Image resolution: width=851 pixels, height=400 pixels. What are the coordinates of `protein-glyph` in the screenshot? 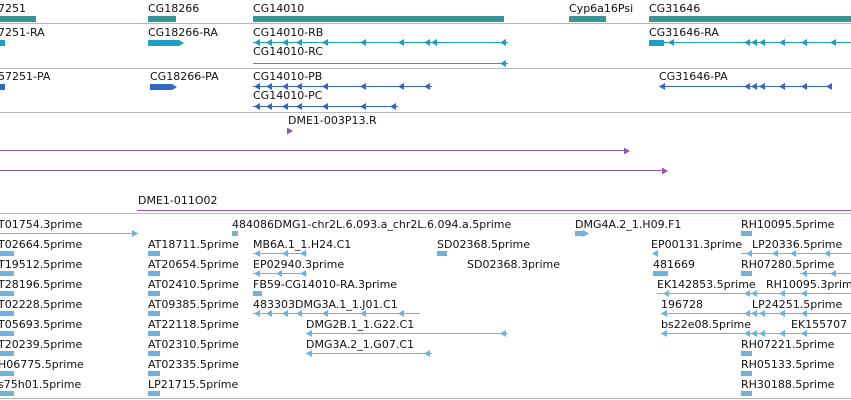 It's located at (163, 87).